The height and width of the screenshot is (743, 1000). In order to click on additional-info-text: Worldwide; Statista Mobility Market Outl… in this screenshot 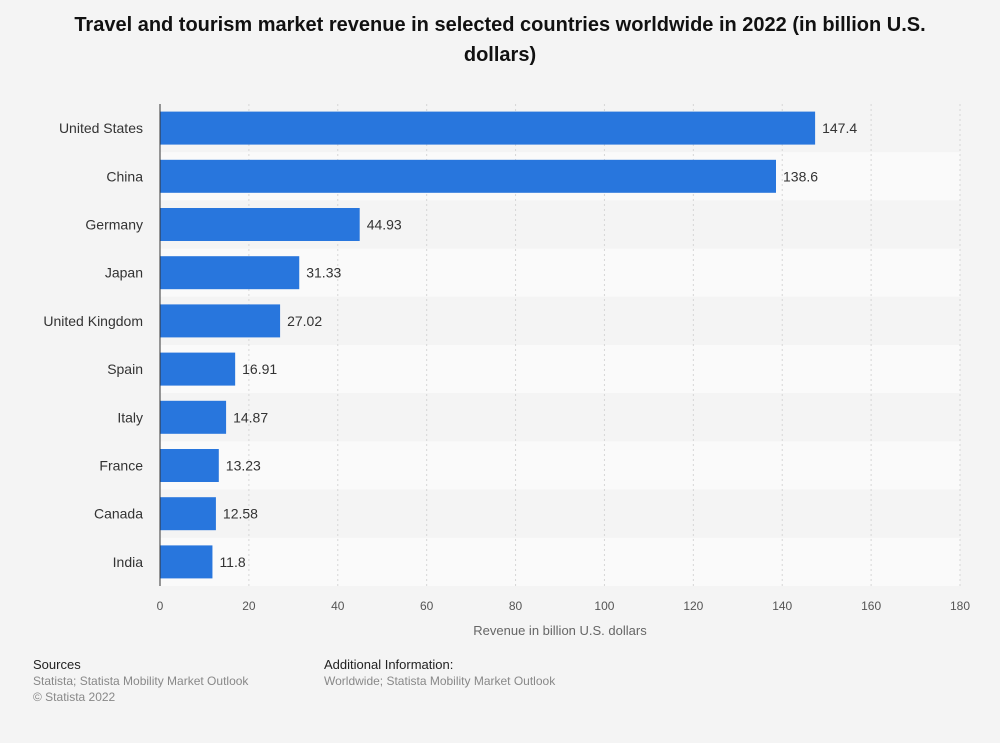, I will do `click(440, 681)`.